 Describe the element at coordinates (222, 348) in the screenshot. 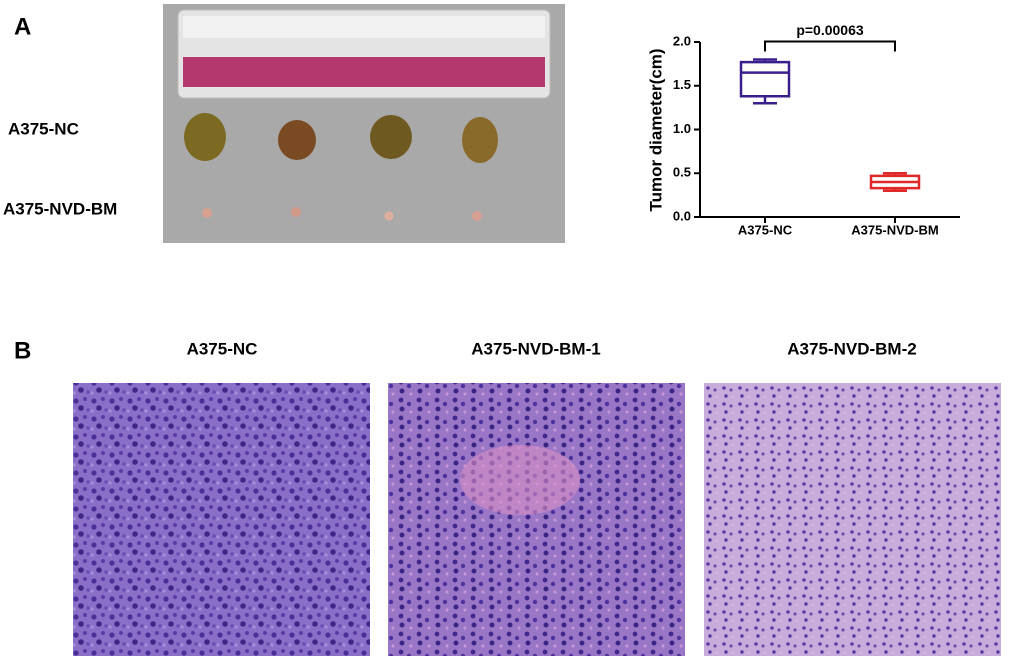

I see `image-title: A375-NC` at that location.